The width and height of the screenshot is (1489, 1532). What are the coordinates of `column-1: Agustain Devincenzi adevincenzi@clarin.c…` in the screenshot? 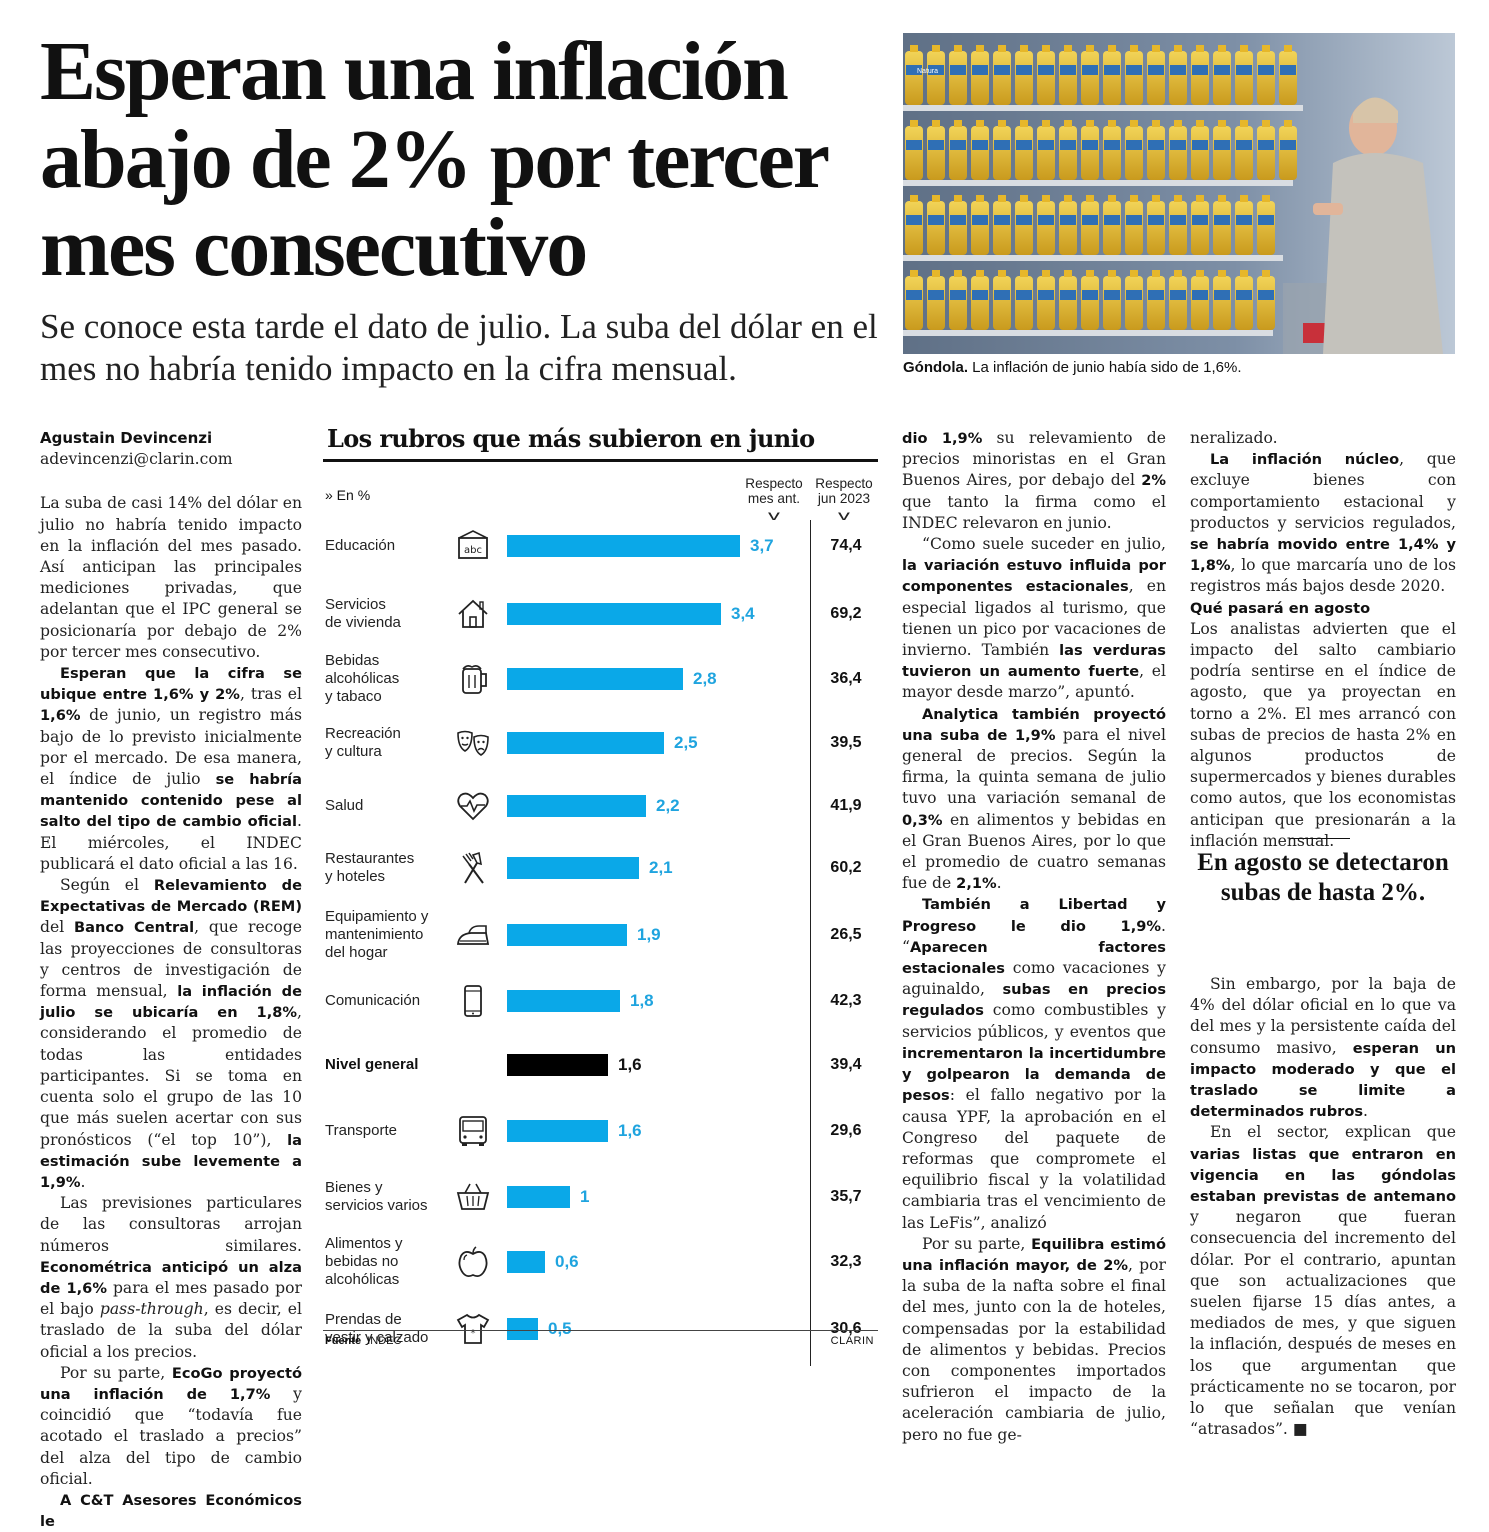 It's located at (171, 980).